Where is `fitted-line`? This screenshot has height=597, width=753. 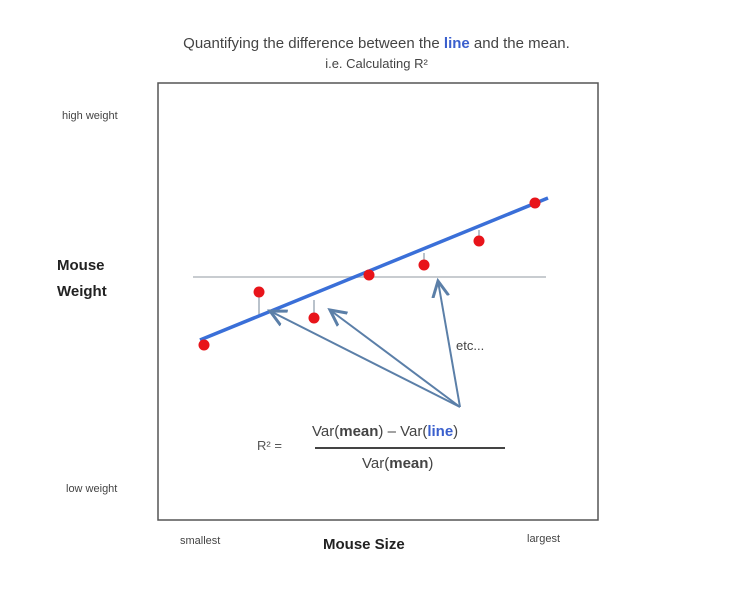 fitted-line is located at coordinates (374, 269).